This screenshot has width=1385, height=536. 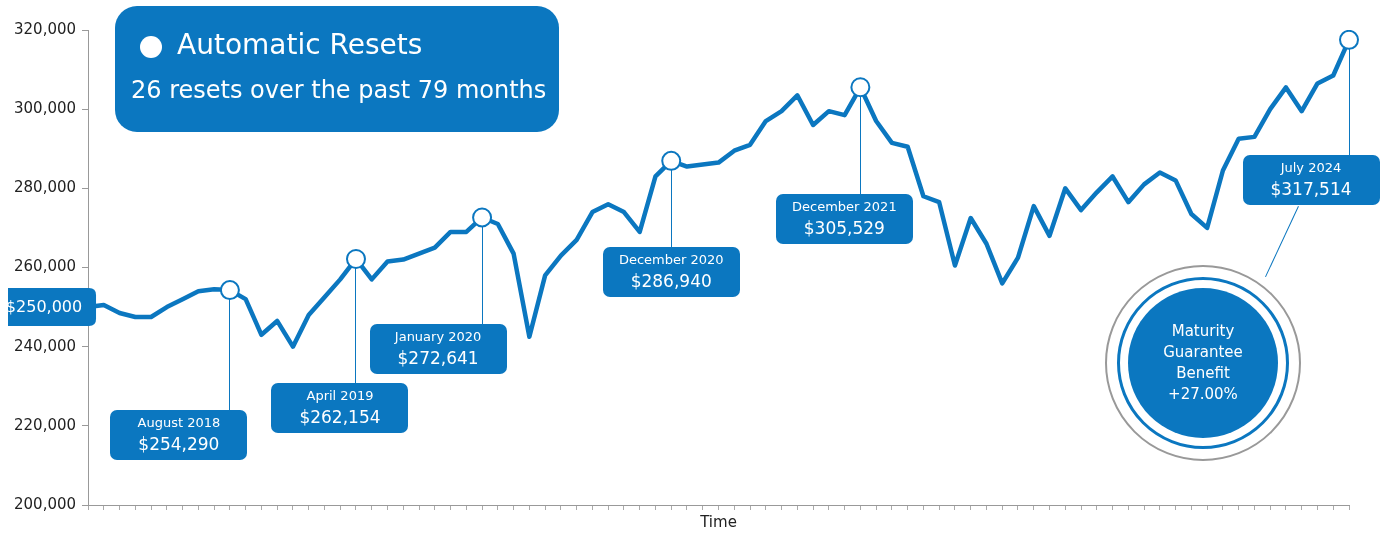 What do you see at coordinates (179, 423) in the screenshot?
I see `annotation: August 2018` at bounding box center [179, 423].